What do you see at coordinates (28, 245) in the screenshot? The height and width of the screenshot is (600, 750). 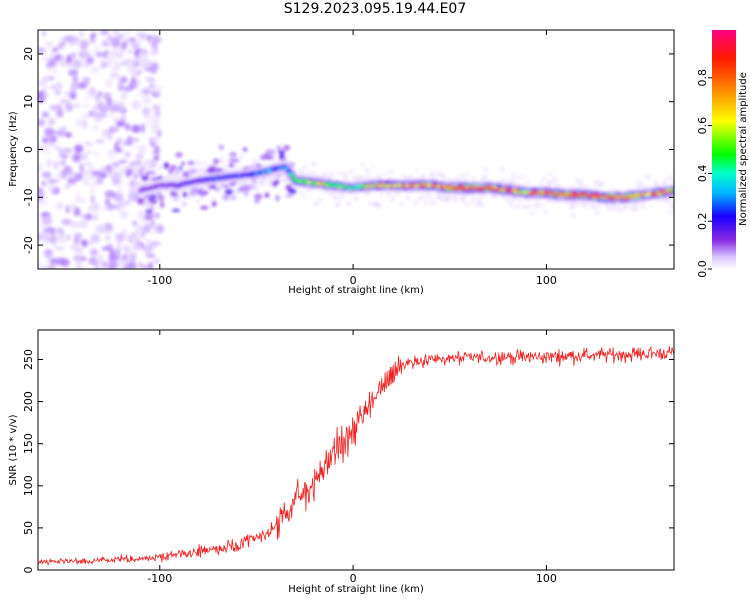 I see `spectrogram-y-tick-label: -20` at bounding box center [28, 245].